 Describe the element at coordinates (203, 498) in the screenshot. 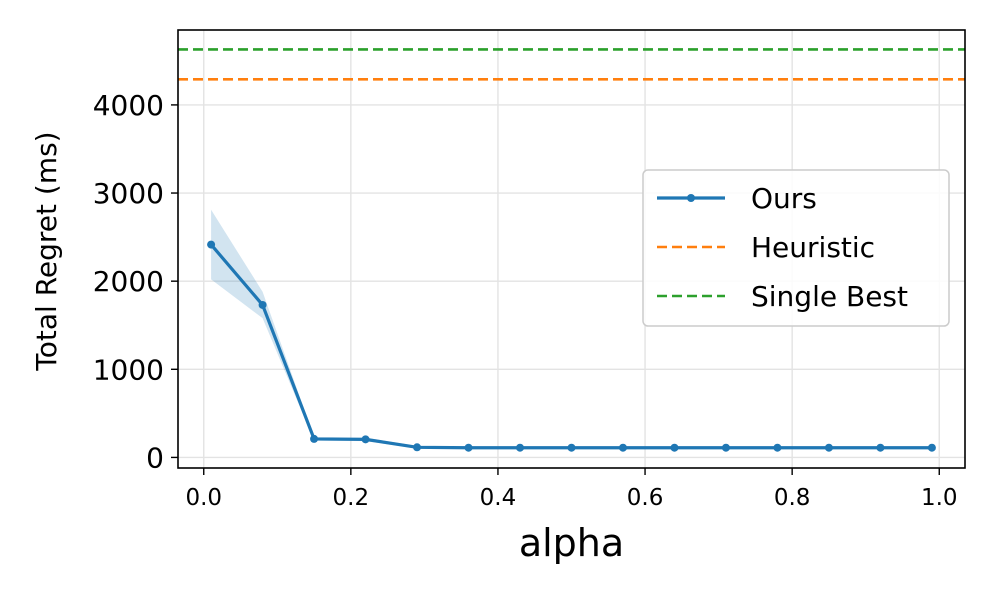

I see `x-tick-label: 0.0` at that location.